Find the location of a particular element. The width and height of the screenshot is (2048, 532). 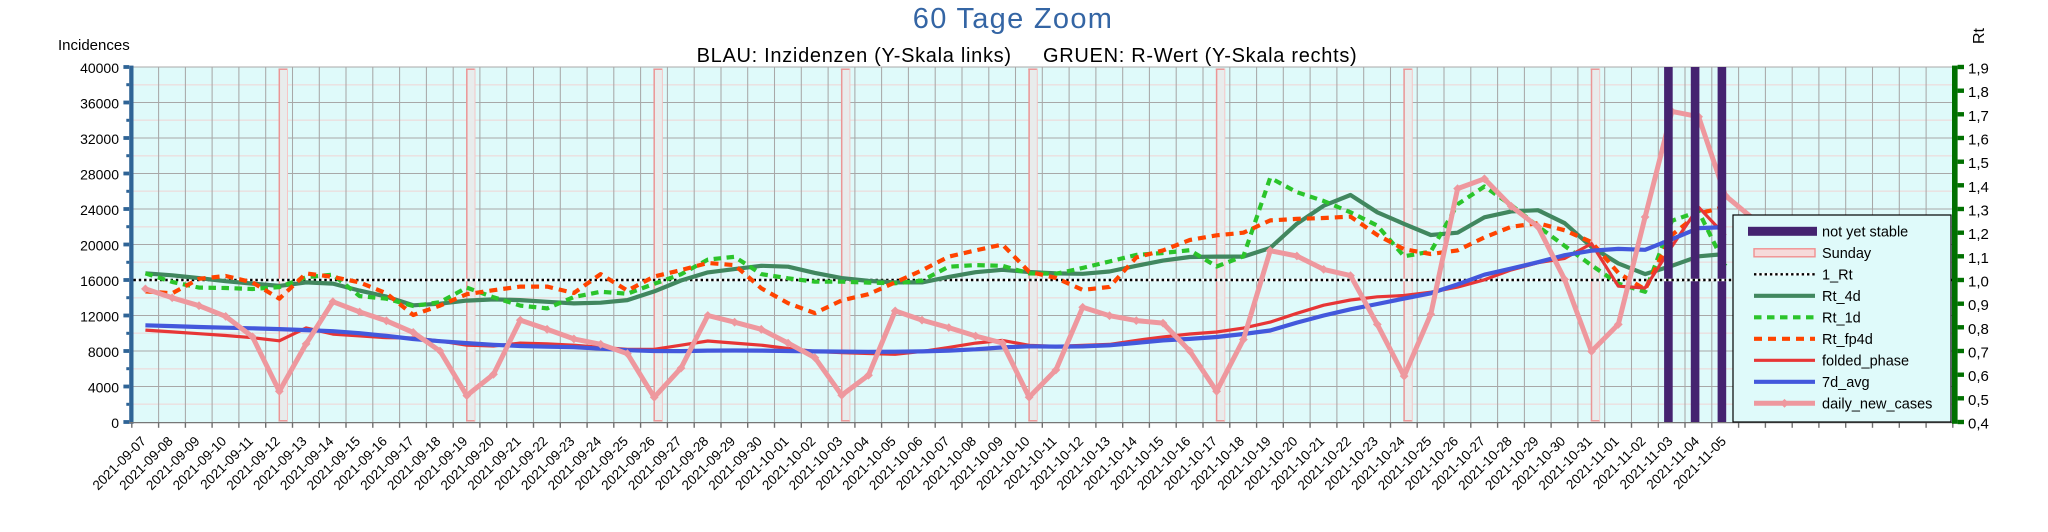

svg-text: not yet stable is located at coordinates (1865, 233).